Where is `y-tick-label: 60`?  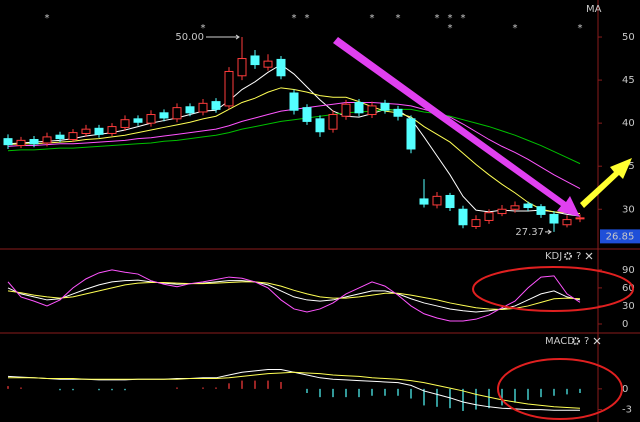 y-tick-label: 60 is located at coordinates (628, 288).